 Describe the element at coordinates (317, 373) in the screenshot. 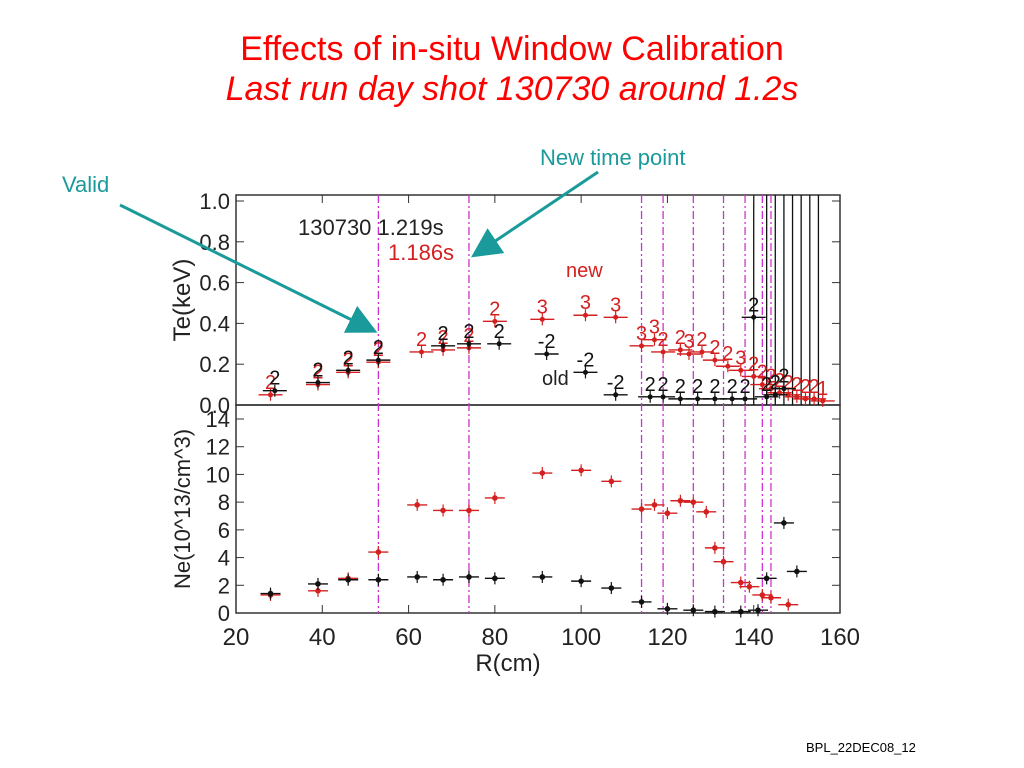

I see `top-s0-label-1: 2` at that location.